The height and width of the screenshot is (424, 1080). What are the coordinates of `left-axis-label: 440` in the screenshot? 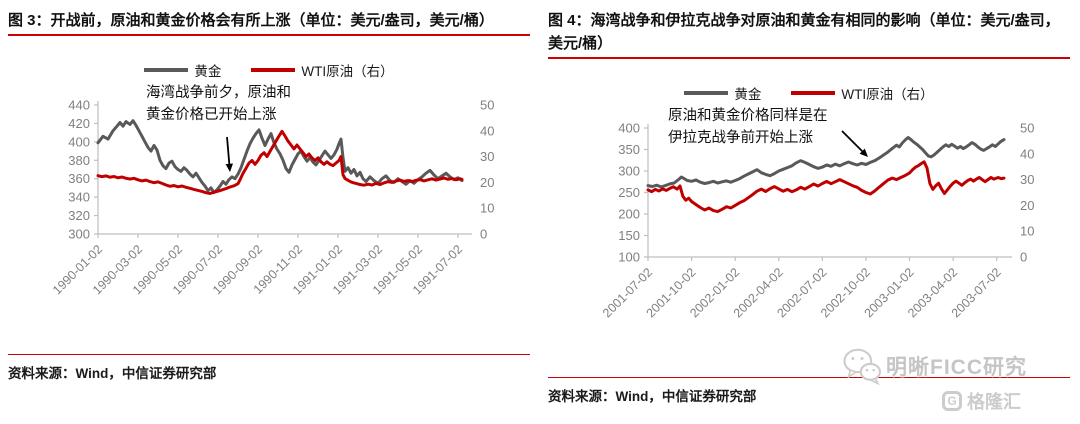 It's located at (79, 105).